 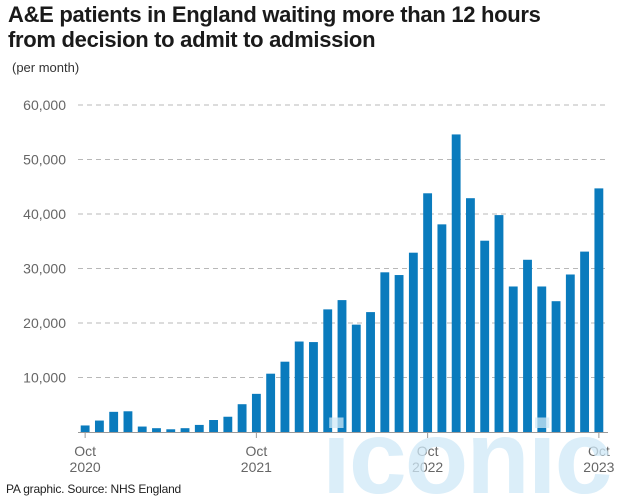 What do you see at coordinates (44, 378) in the screenshot?
I see `y-tick-label: 10,000` at bounding box center [44, 378].